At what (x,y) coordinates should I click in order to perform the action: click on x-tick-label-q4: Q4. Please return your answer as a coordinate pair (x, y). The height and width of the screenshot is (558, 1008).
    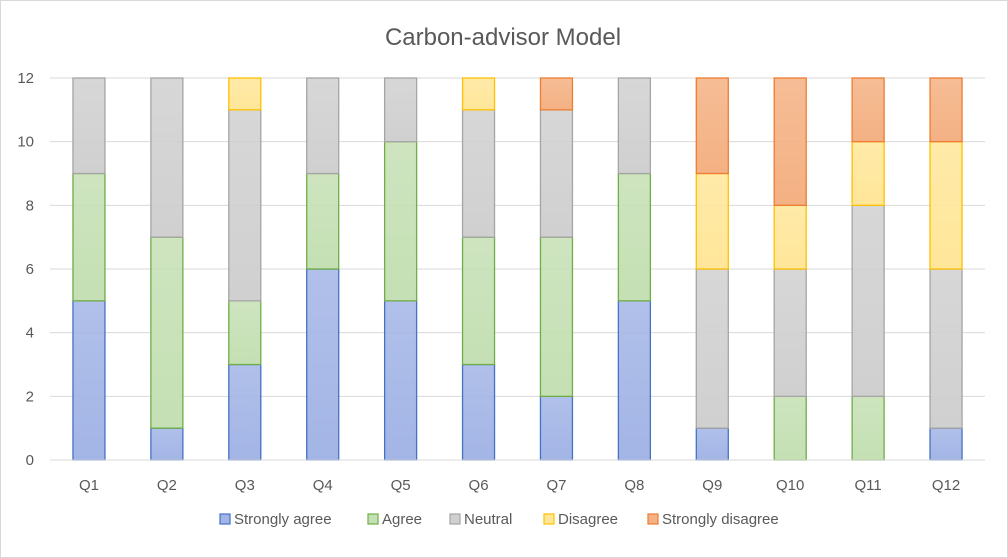
    Looking at the image, I should click on (323, 485).